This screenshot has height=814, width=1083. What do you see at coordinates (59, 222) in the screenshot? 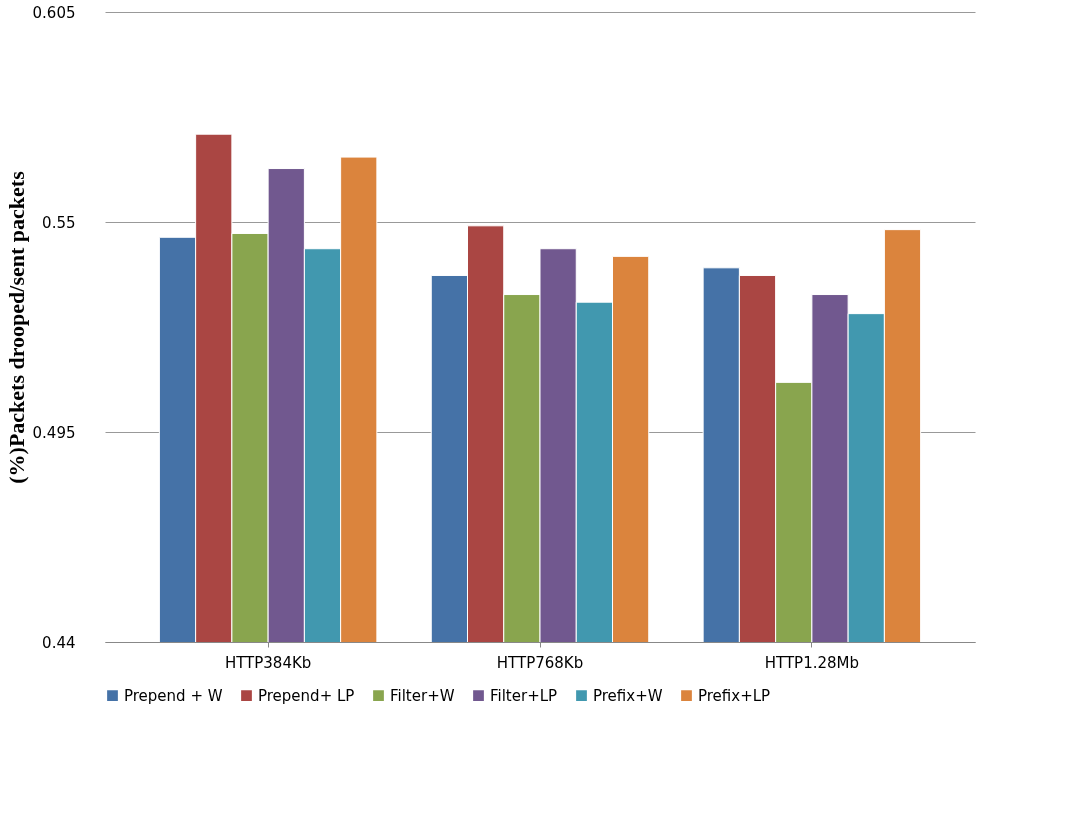
I see `y-tick-label: 0.55` at bounding box center [59, 222].